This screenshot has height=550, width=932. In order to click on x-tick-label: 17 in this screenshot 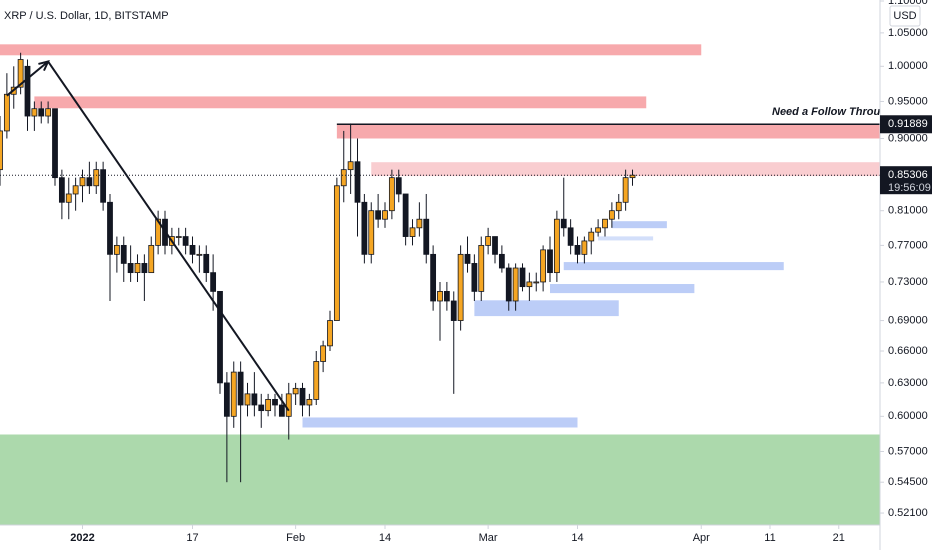, I will do `click(192, 538)`.